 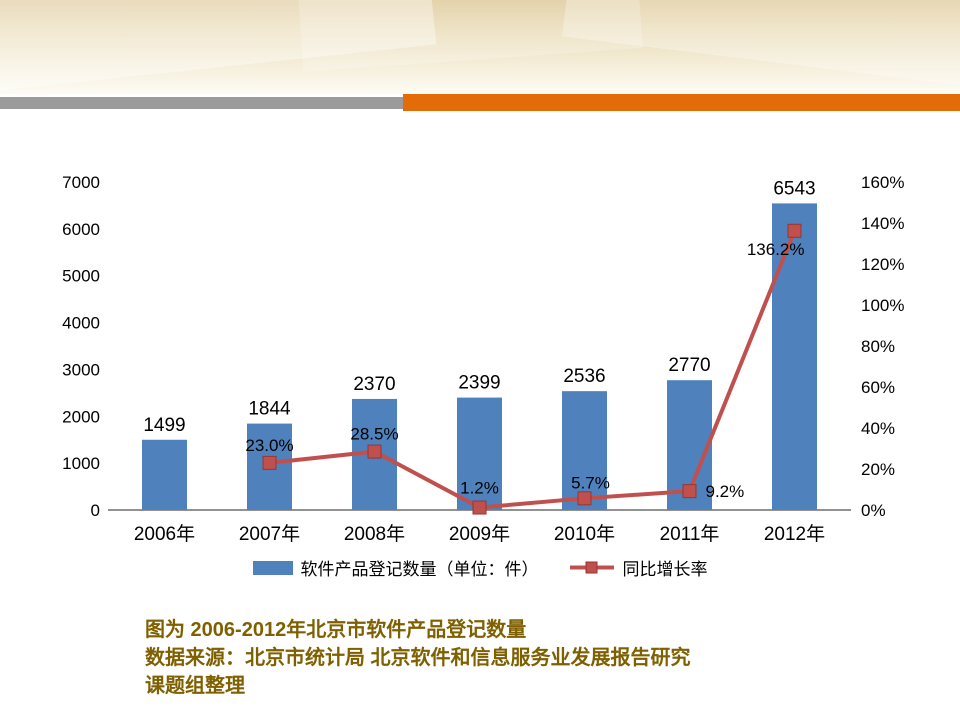 I want to click on right-axis-tick-label: 120%, so click(x=882, y=264).